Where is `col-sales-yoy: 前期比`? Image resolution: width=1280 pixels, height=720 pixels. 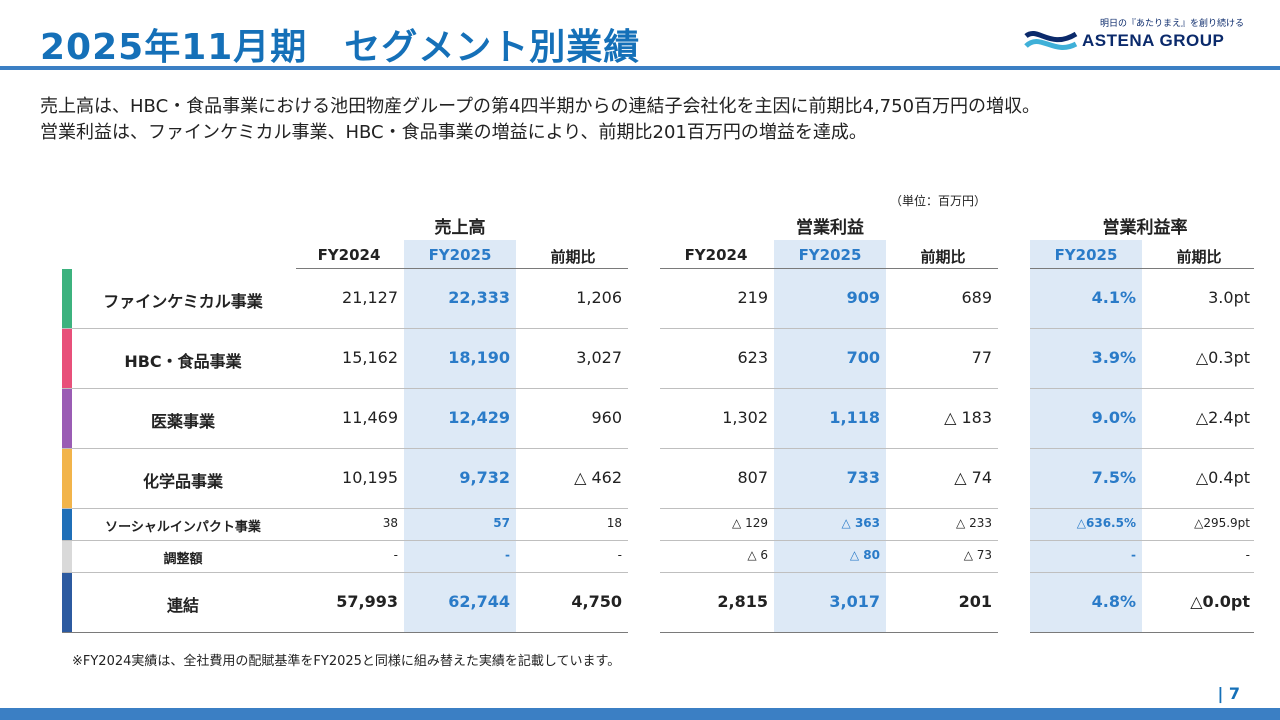 col-sales-yoy: 前期比 is located at coordinates (573, 257).